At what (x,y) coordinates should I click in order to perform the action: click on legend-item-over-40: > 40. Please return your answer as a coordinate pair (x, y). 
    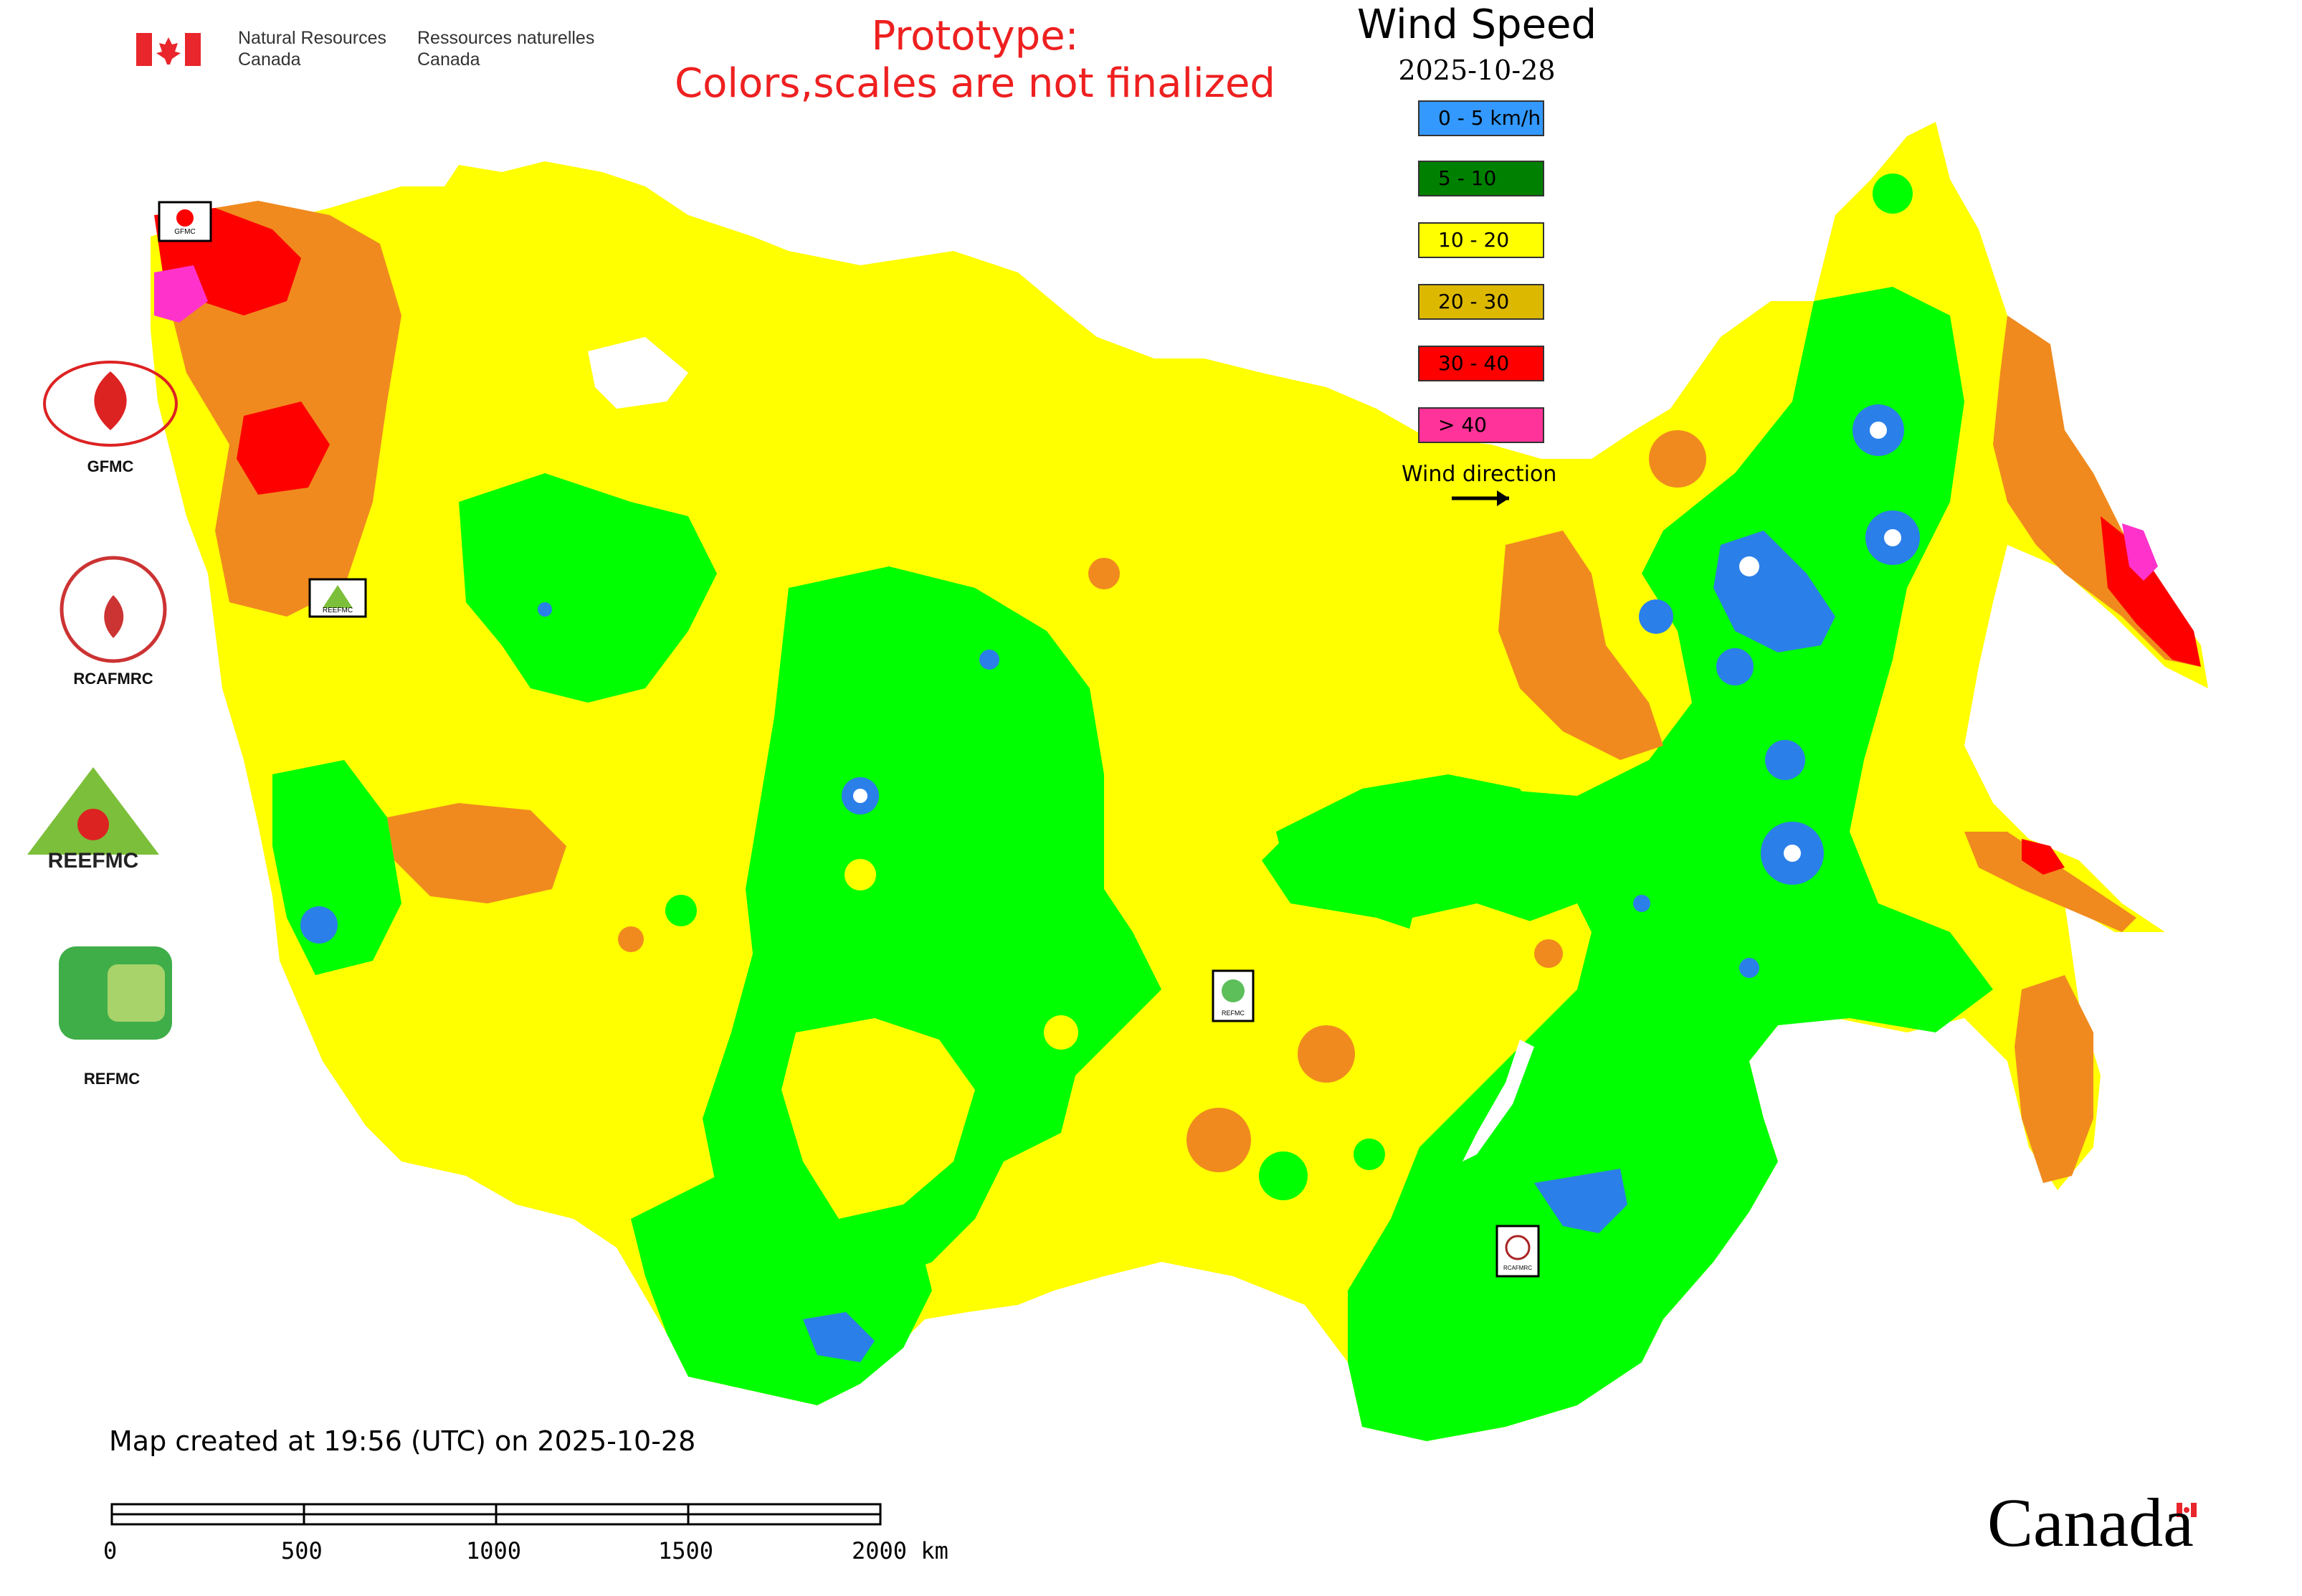
    Looking at the image, I should click on (1481, 425).